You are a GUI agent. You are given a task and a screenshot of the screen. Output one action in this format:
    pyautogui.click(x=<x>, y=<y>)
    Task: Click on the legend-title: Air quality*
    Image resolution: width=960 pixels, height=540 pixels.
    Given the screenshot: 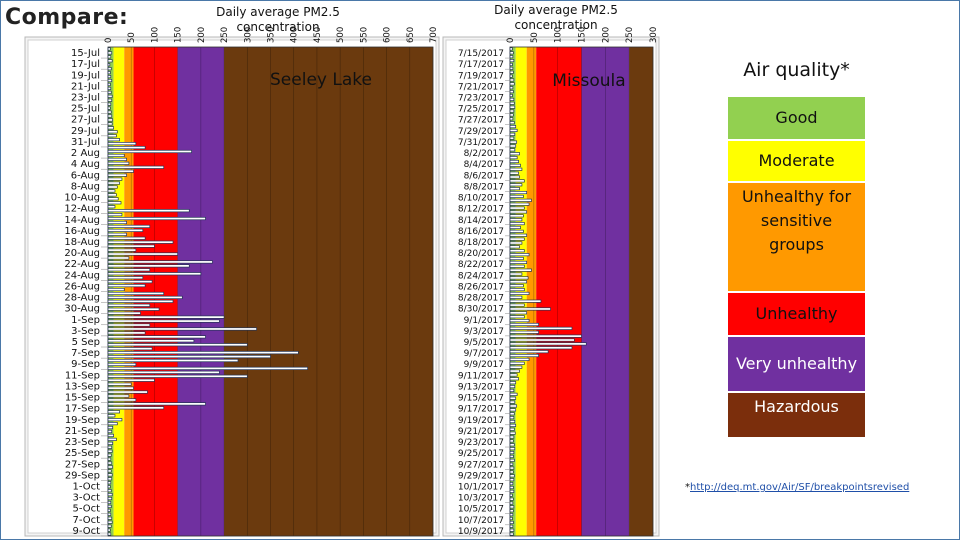 What is the action you would take?
    pyautogui.click(x=796, y=70)
    